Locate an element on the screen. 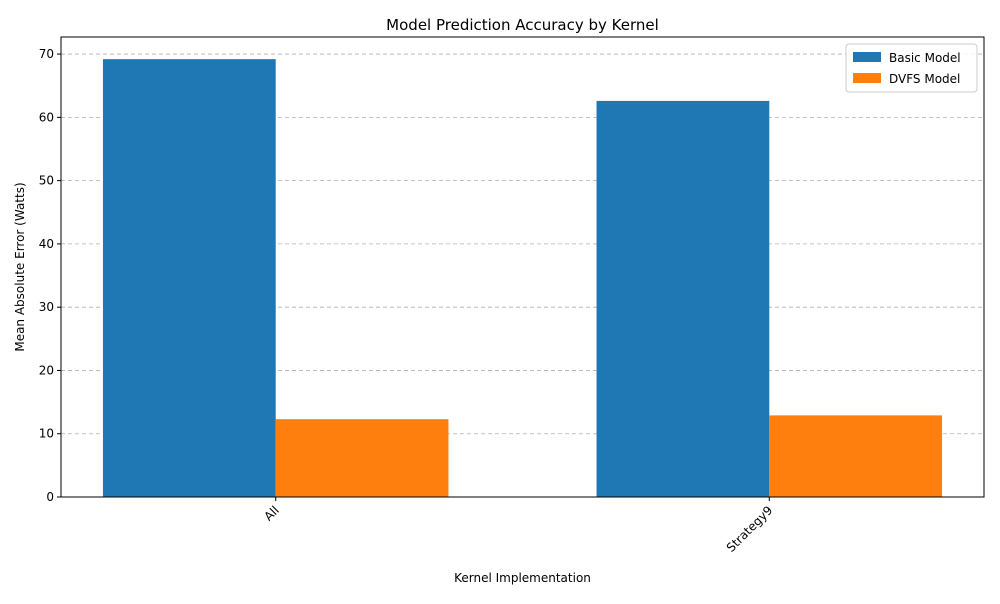 Image resolution: width=1000 pixels, height=604 pixels. y-tick-label: 70 is located at coordinates (46, 54).